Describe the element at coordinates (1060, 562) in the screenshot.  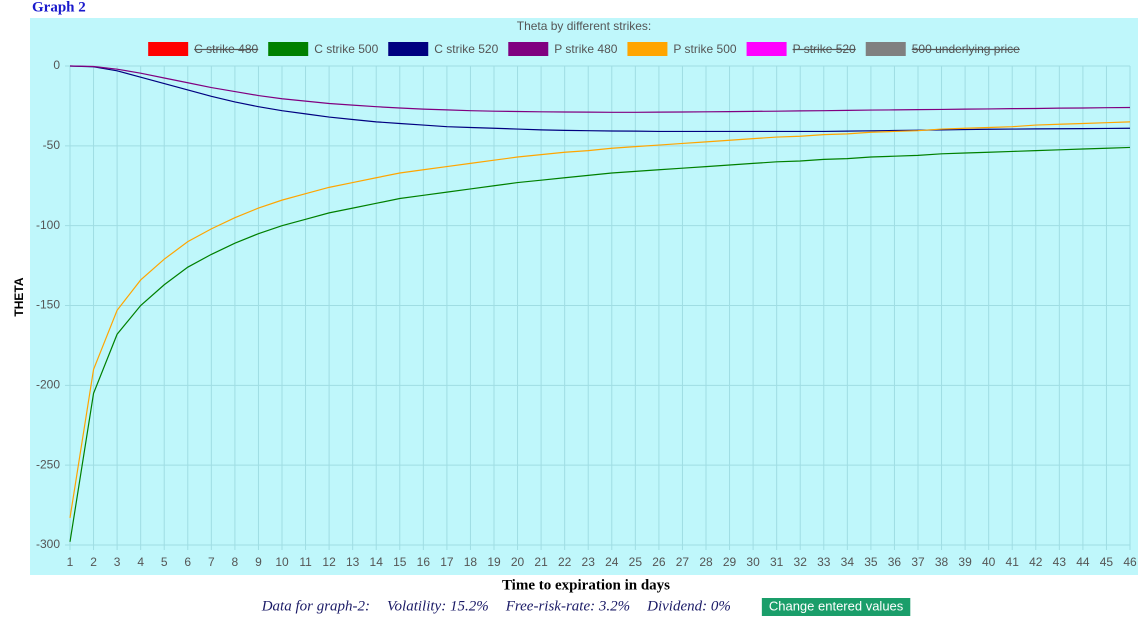
I see `x-tick-label: 43` at that location.